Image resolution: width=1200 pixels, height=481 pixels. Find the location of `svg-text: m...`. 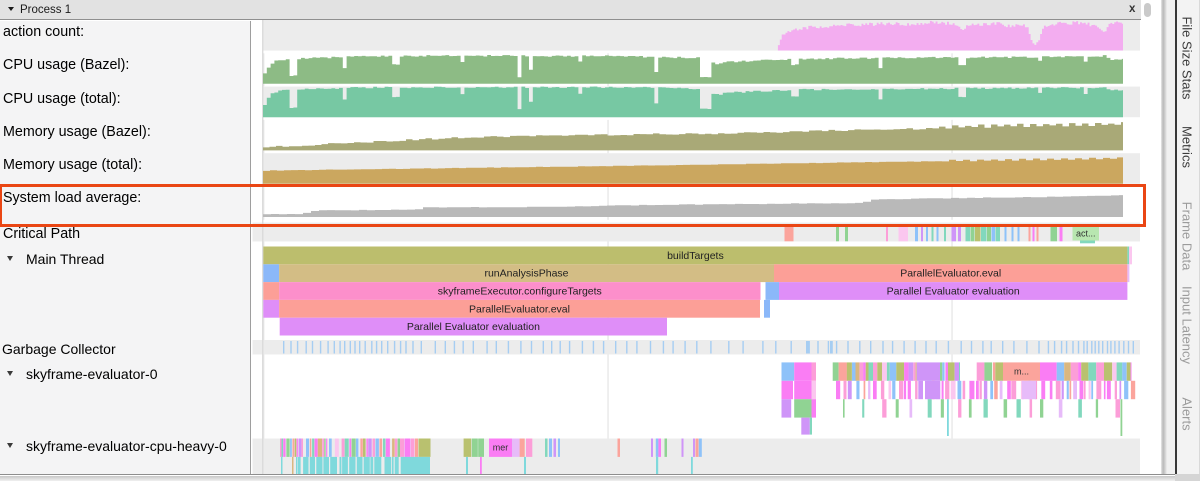

svg-text: m... is located at coordinates (1021, 371).